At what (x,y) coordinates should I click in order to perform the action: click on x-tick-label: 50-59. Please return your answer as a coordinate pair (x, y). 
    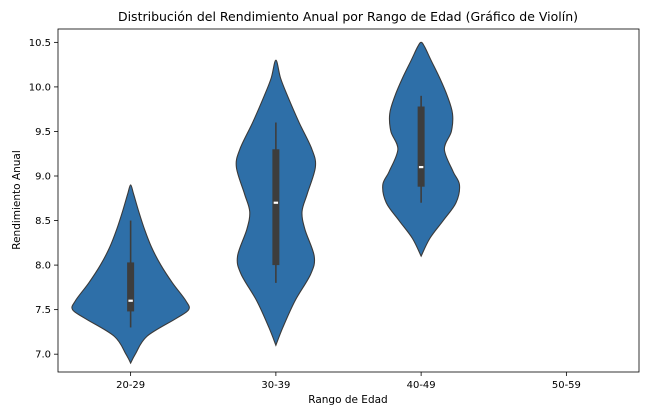
    Looking at the image, I should click on (566, 385).